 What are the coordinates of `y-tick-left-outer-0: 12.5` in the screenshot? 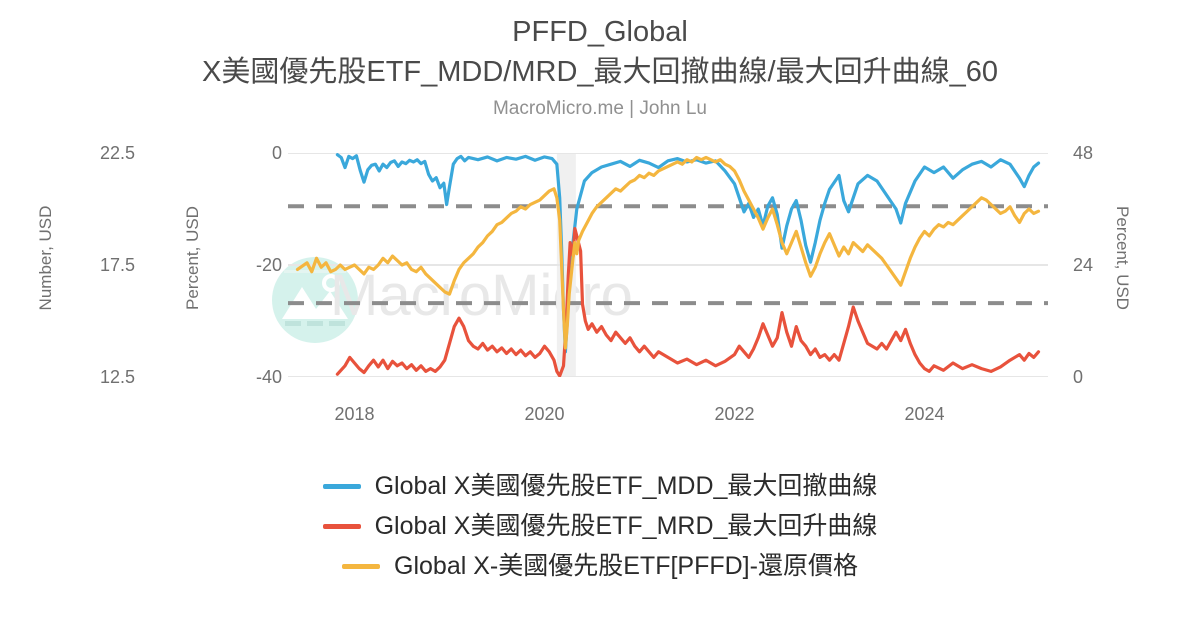 It's located at (117, 377).